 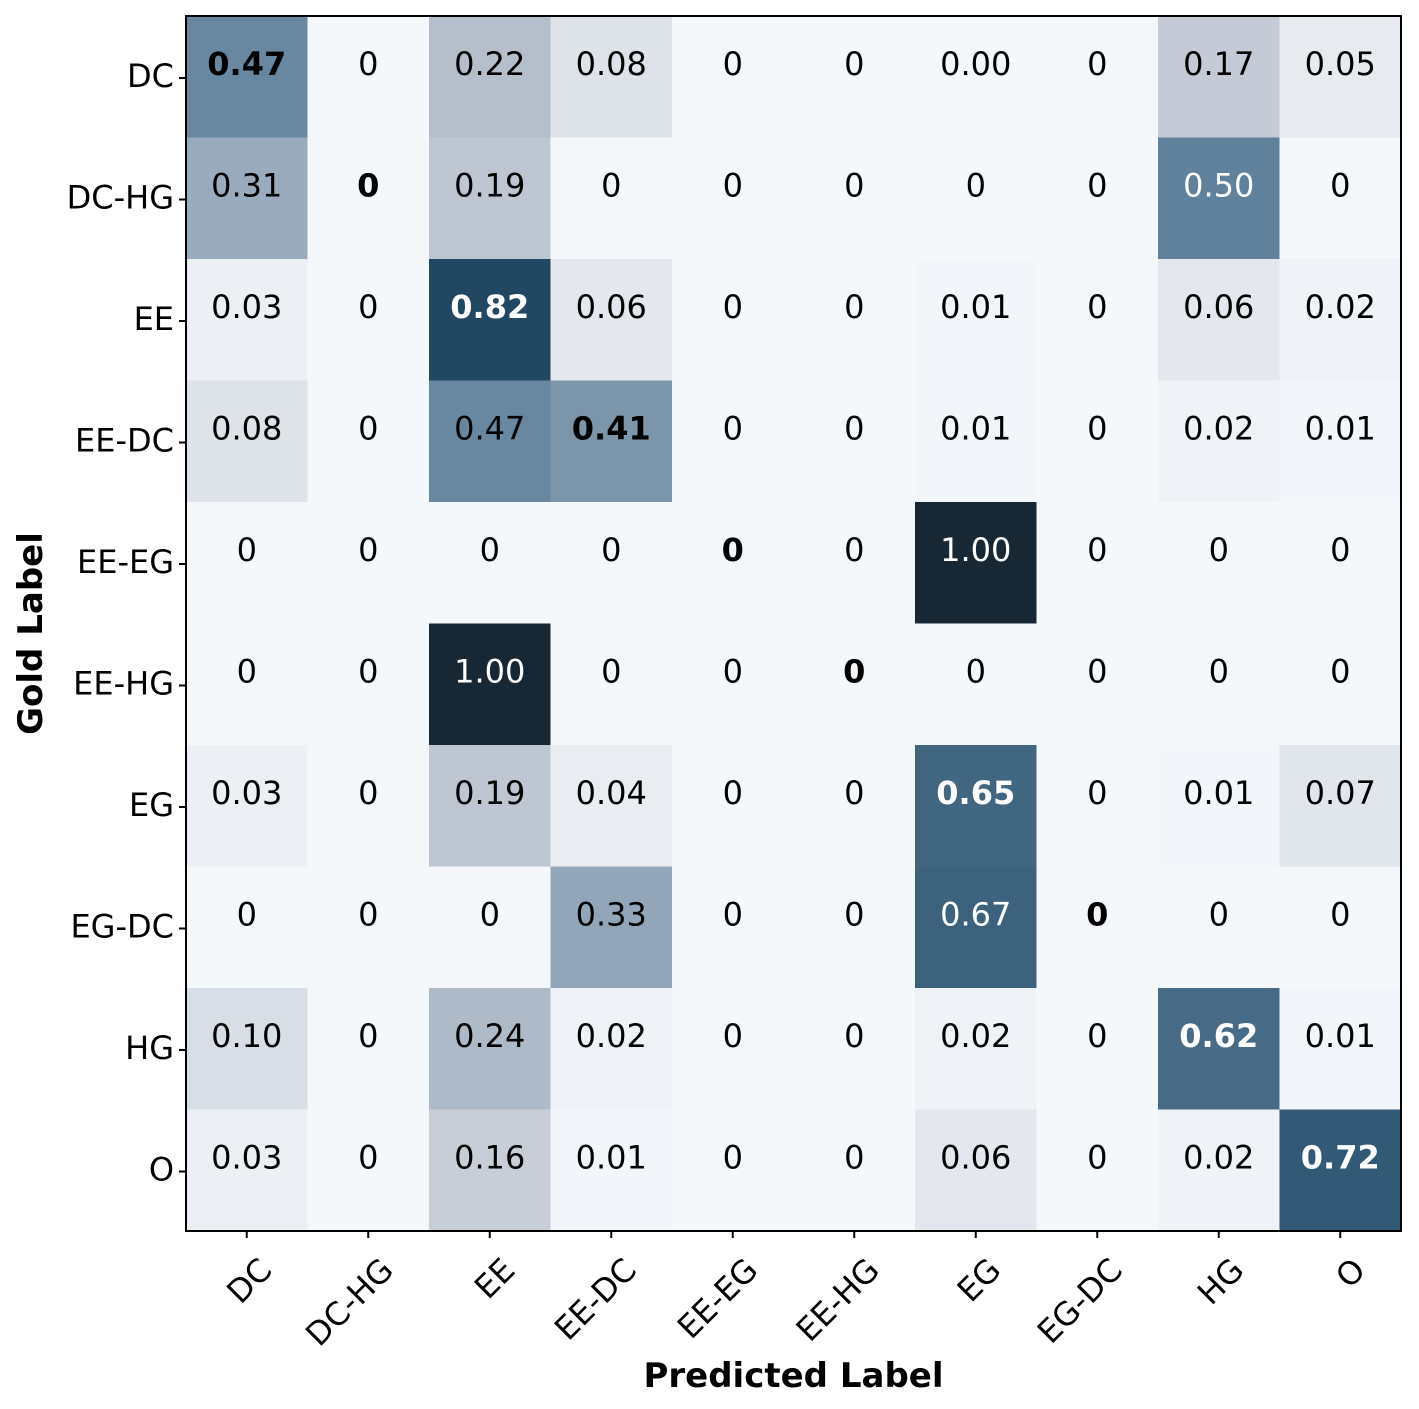 What do you see at coordinates (717, 1298) in the screenshot?
I see `x-tick-label: EE-EG` at bounding box center [717, 1298].